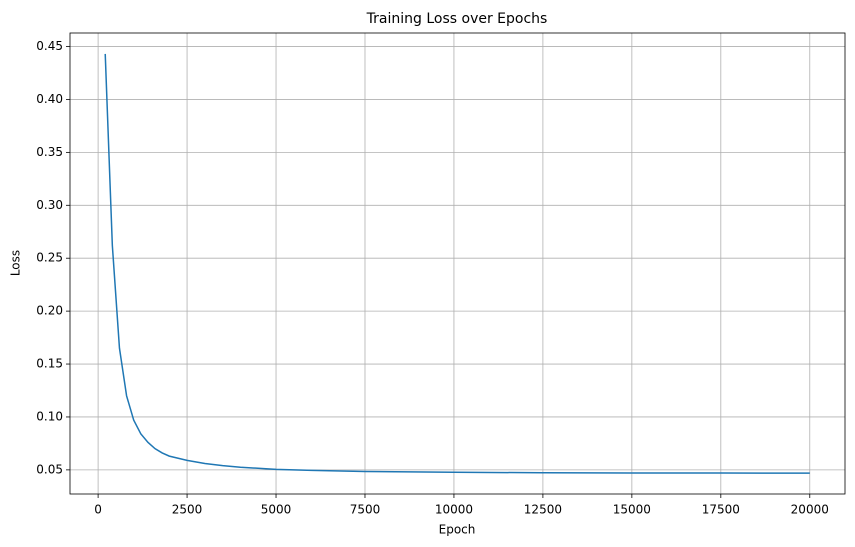  What do you see at coordinates (365, 510) in the screenshot?
I see `x-tick-label: 7500` at bounding box center [365, 510].